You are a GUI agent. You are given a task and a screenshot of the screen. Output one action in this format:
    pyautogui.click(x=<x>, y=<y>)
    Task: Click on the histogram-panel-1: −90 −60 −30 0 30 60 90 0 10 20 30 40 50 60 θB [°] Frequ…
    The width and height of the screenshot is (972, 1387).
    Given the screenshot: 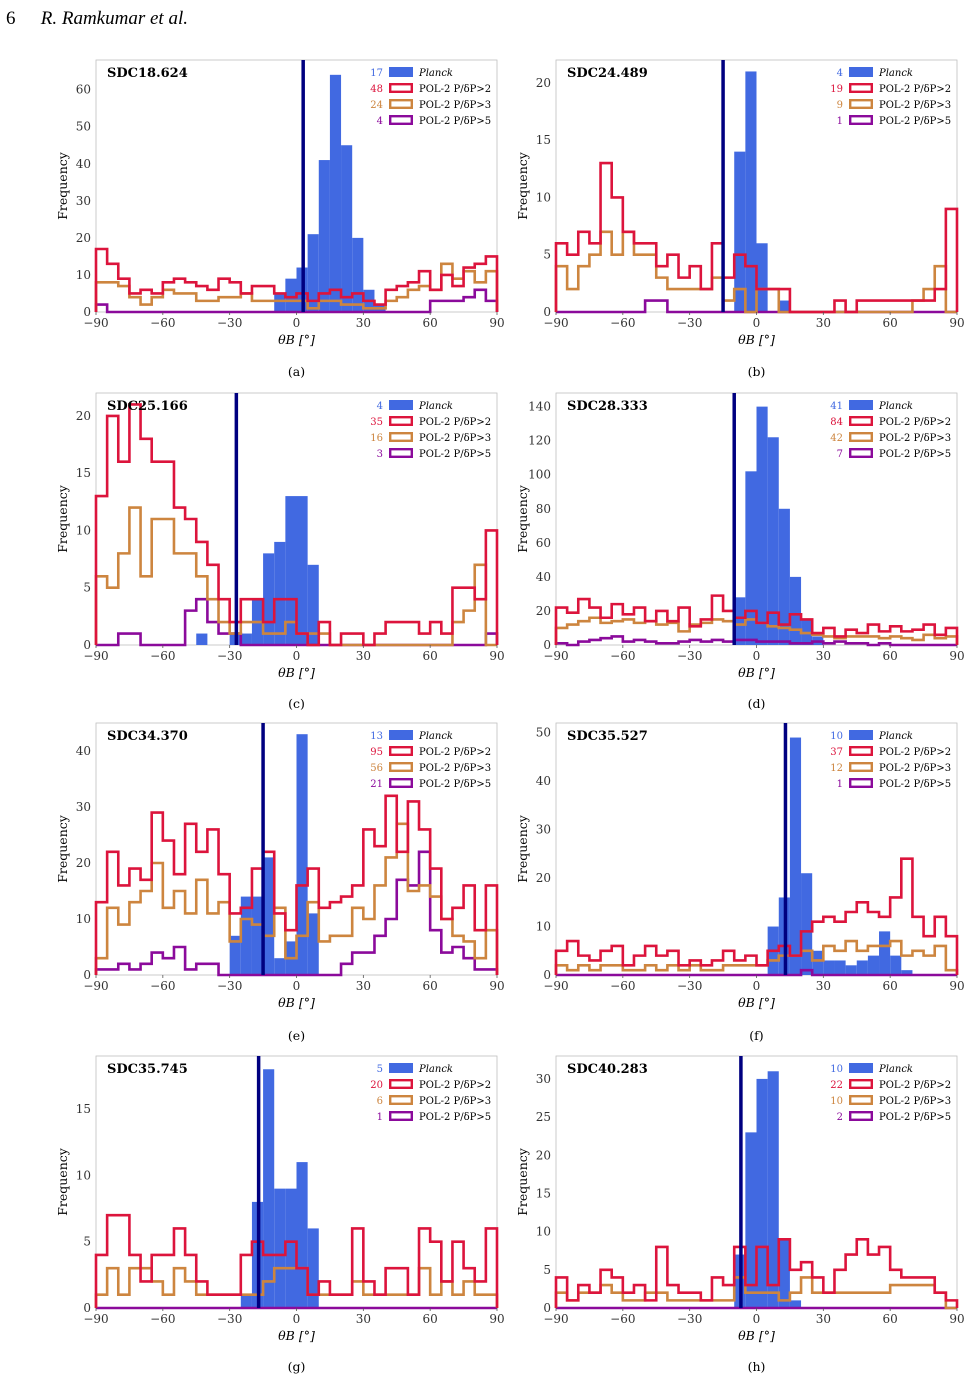 What is the action you would take?
    pyautogui.click(x=280, y=219)
    